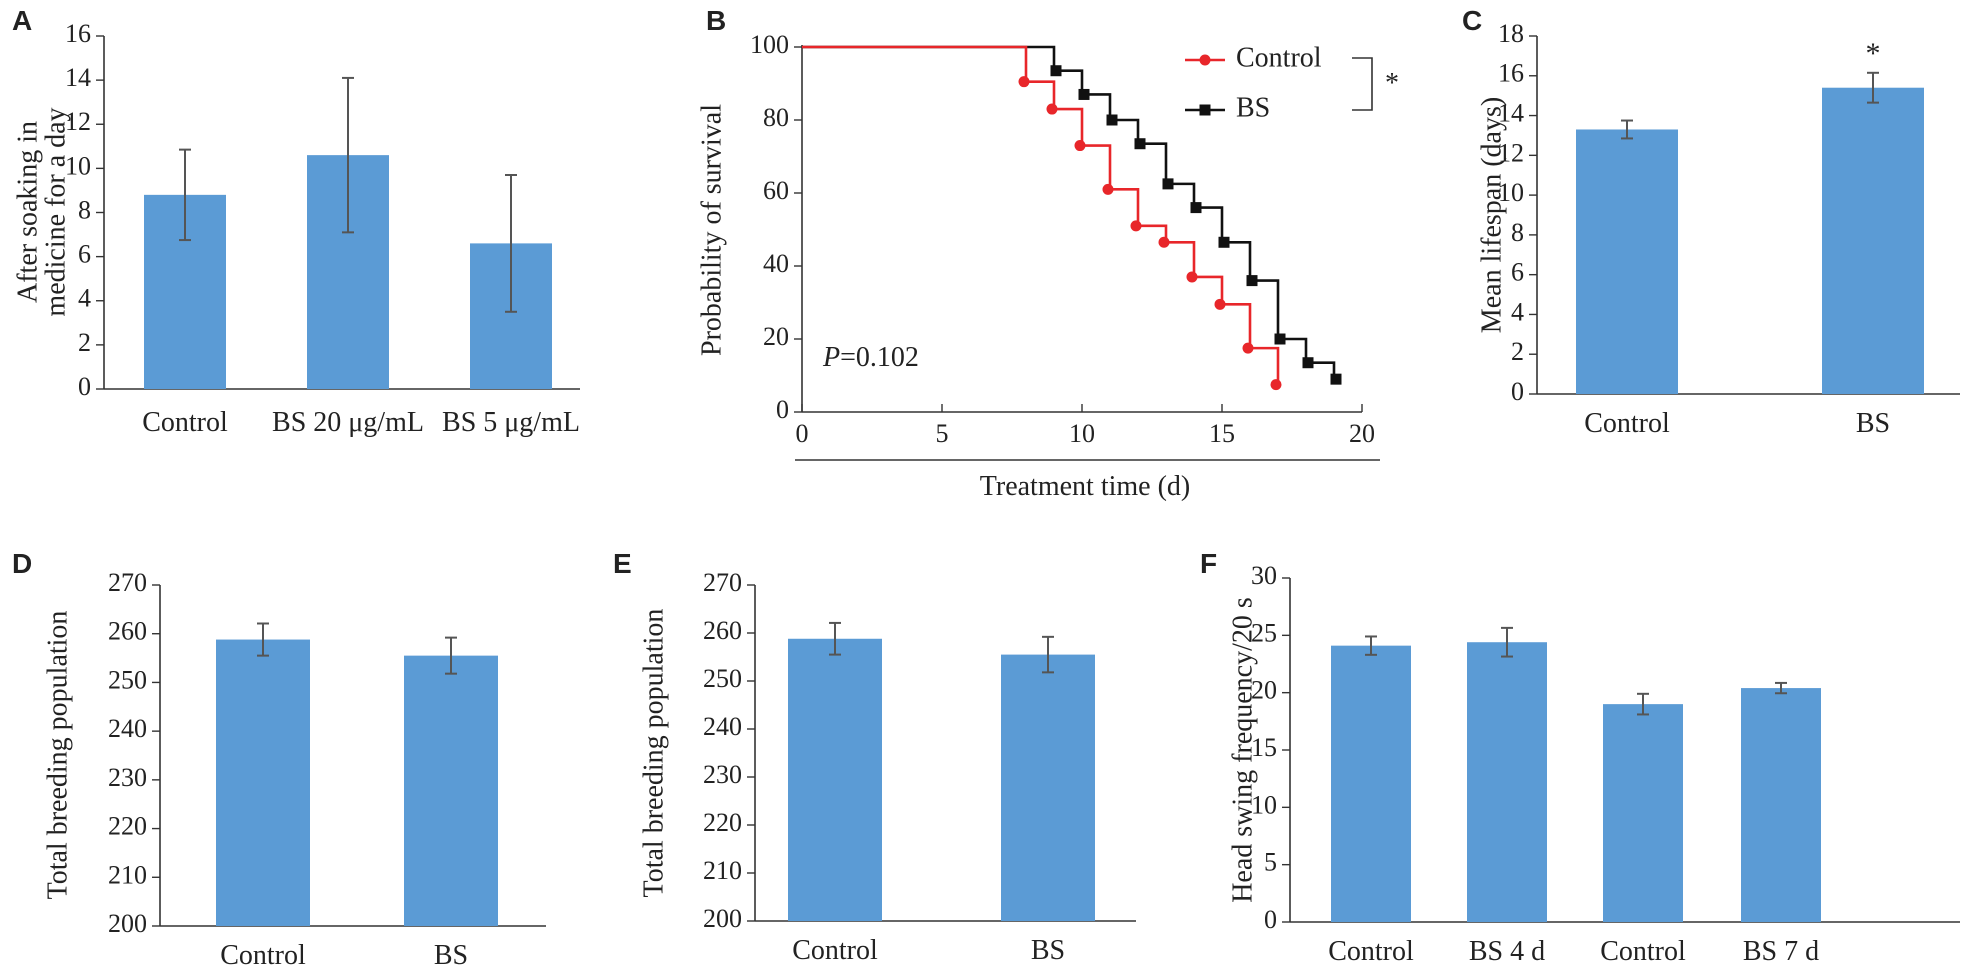  What do you see at coordinates (27, 212) in the screenshot?
I see `y-axis-label: After soaking in` at bounding box center [27, 212].